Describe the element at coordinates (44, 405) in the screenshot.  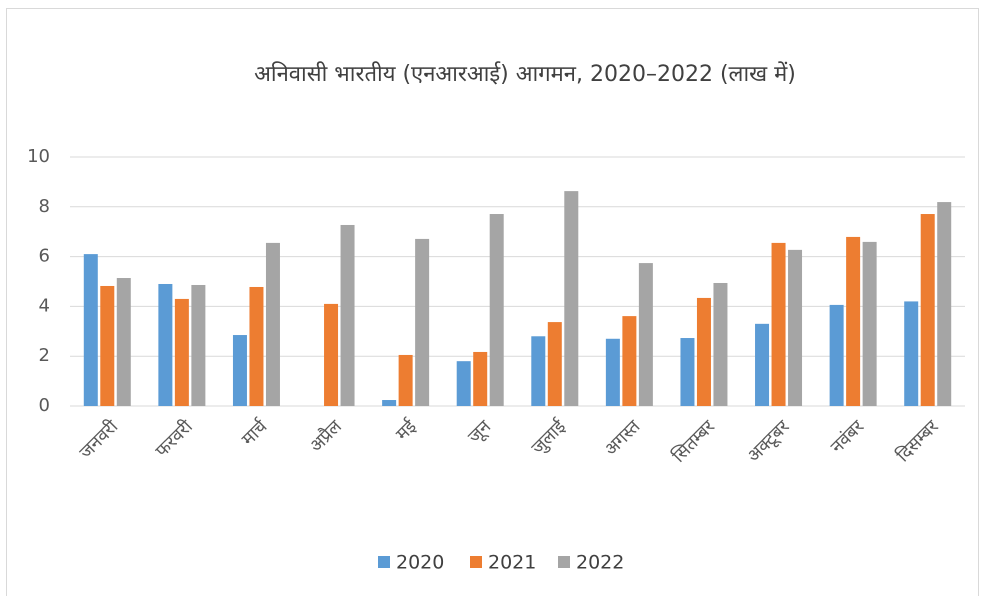
I see `y-tick-label: 0` at that location.